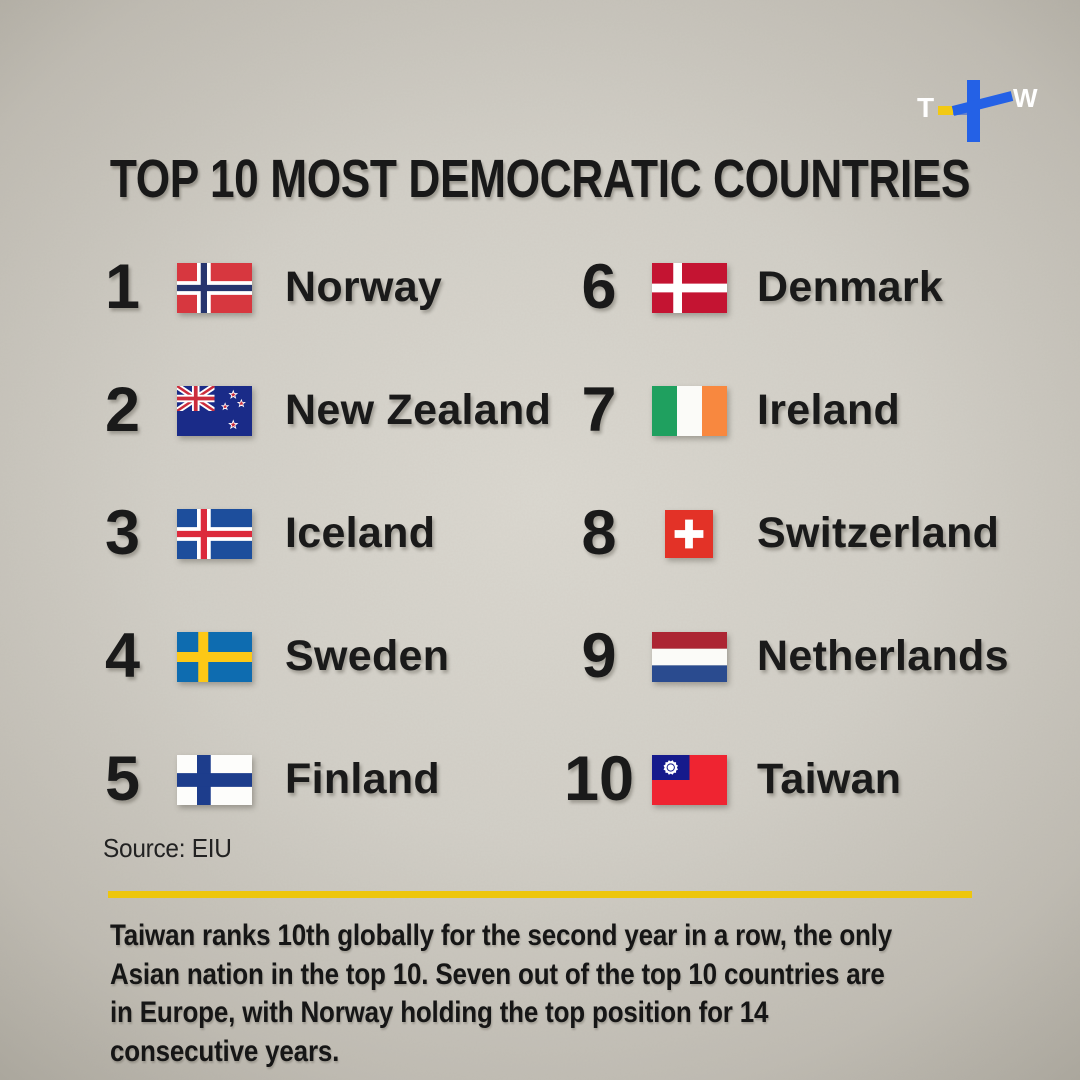 Image resolution: width=1080 pixels, height=1080 pixels. What do you see at coordinates (689, 534) in the screenshot?
I see `switzerland-flag-icon` at bounding box center [689, 534].